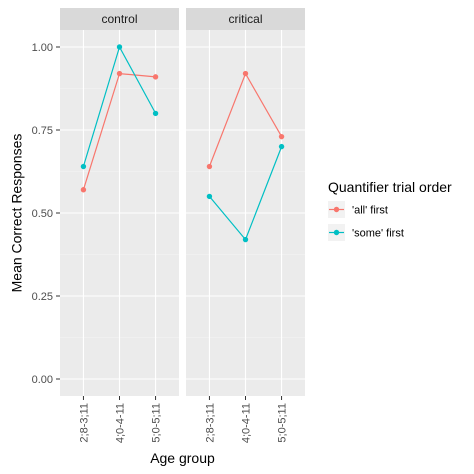 This screenshot has width=474, height=474. I want to click on legend-key-all-first, so click(336, 209).